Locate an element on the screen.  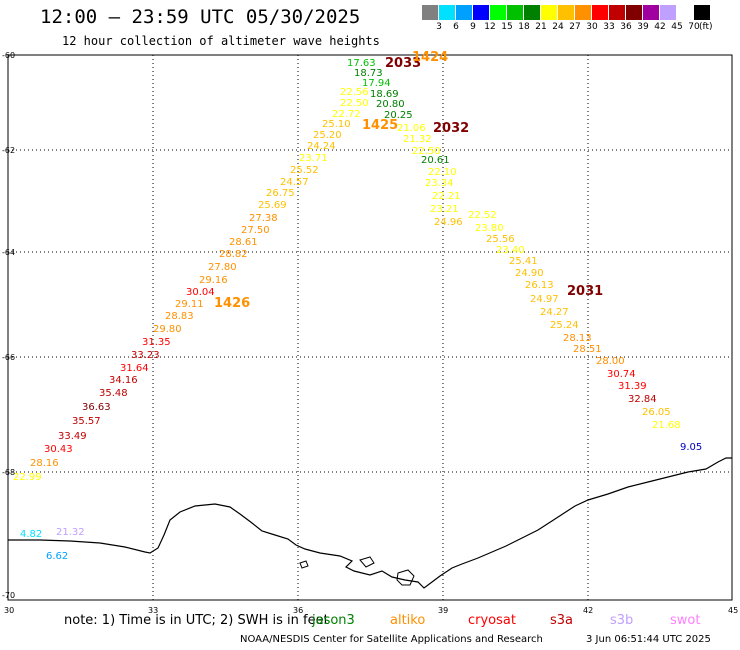
wave-height-label: 28.16 is located at coordinates (44, 463).